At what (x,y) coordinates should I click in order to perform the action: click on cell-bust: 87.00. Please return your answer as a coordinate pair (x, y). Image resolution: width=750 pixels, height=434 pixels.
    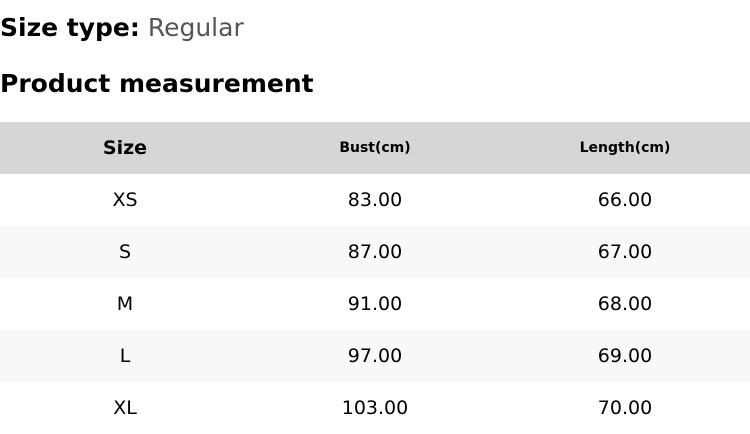
    Looking at the image, I should click on (375, 252).